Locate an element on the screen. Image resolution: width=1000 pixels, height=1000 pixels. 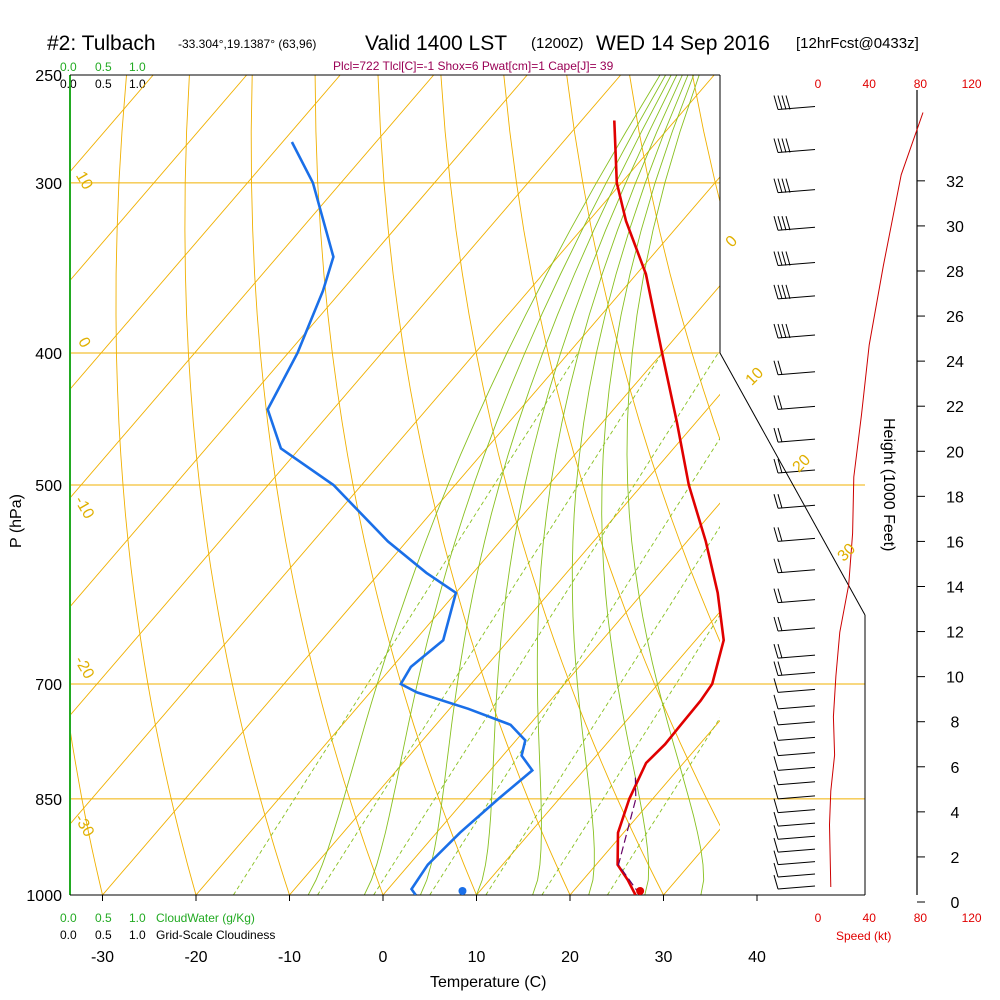
station-coords: -33.304°,19.1387° (63,96) is located at coordinates (247, 44).